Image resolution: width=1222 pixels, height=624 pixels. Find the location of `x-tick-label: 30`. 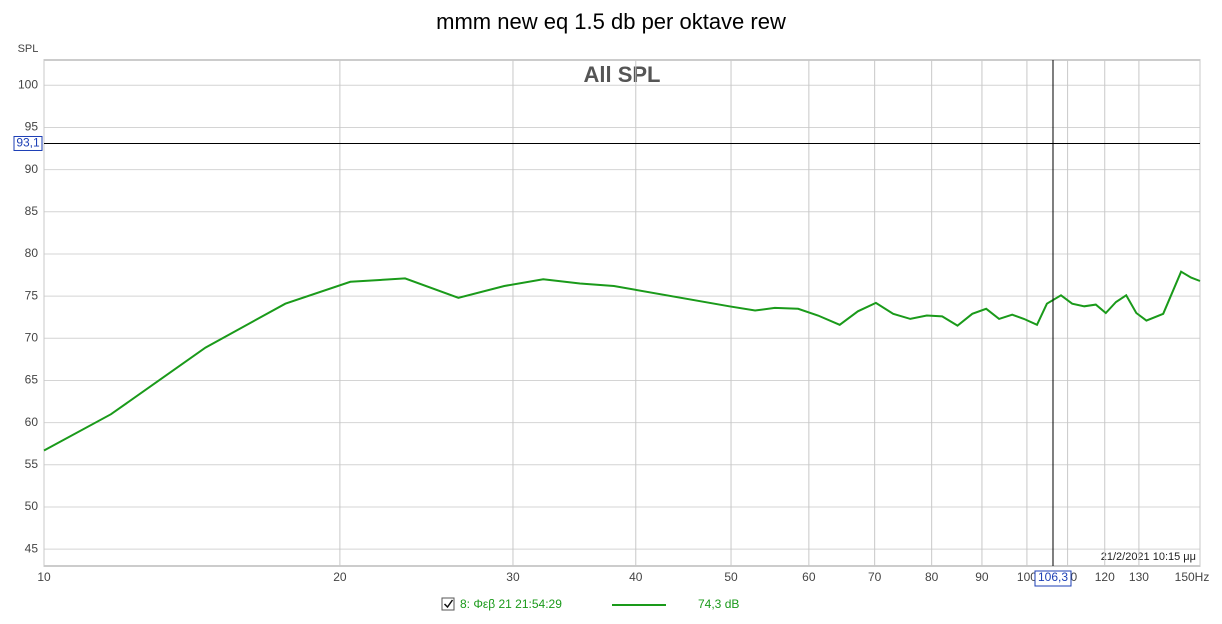

x-tick-label: 30 is located at coordinates (513, 577).